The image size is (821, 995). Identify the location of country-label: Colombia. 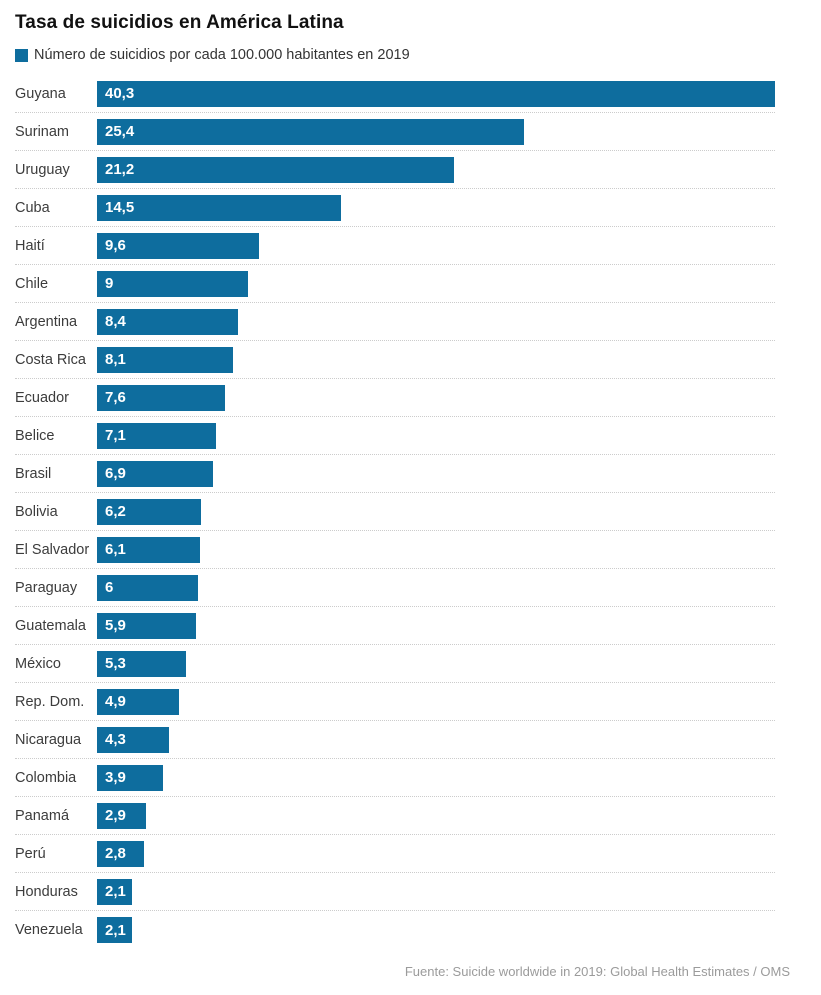
(46, 777).